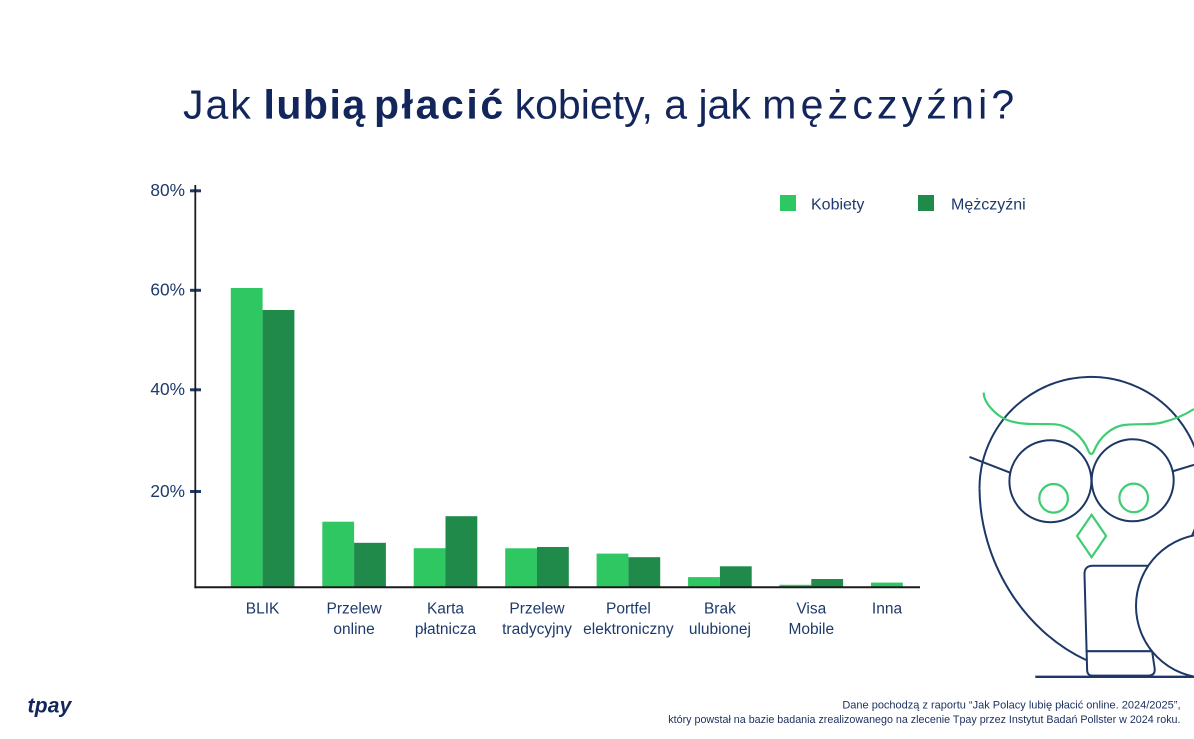 Image resolution: width=1194 pixels, height=739 pixels. I want to click on svg-text: 20%, so click(167, 491).